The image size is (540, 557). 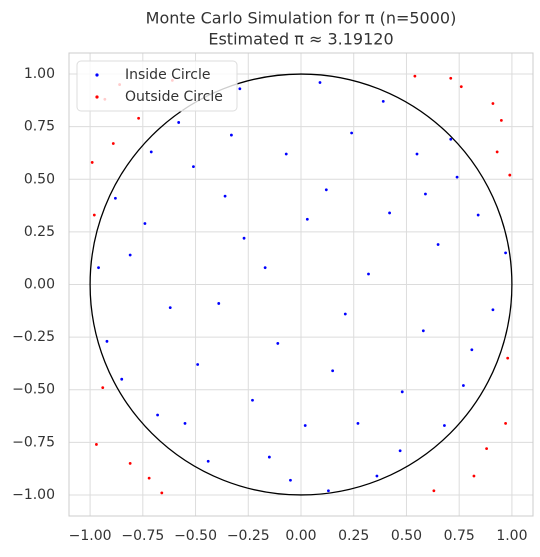 What do you see at coordinates (300, 39) in the screenshot?
I see `chart-subtitle: Estimated π ≈ 3.19120` at bounding box center [300, 39].